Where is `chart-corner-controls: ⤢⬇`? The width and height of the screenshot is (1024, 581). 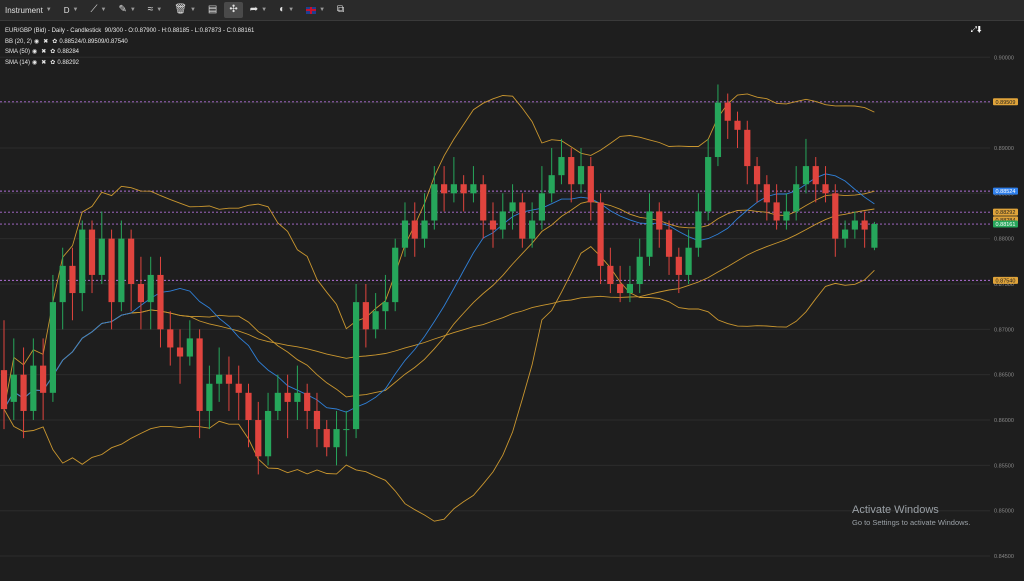 chart-corner-controls: ⤢⬇ is located at coordinates (976, 30).